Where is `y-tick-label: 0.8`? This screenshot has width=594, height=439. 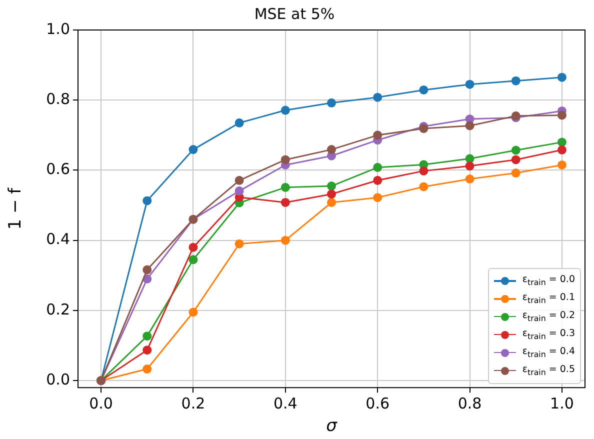
y-tick-label: 0.8 is located at coordinates (58, 99).